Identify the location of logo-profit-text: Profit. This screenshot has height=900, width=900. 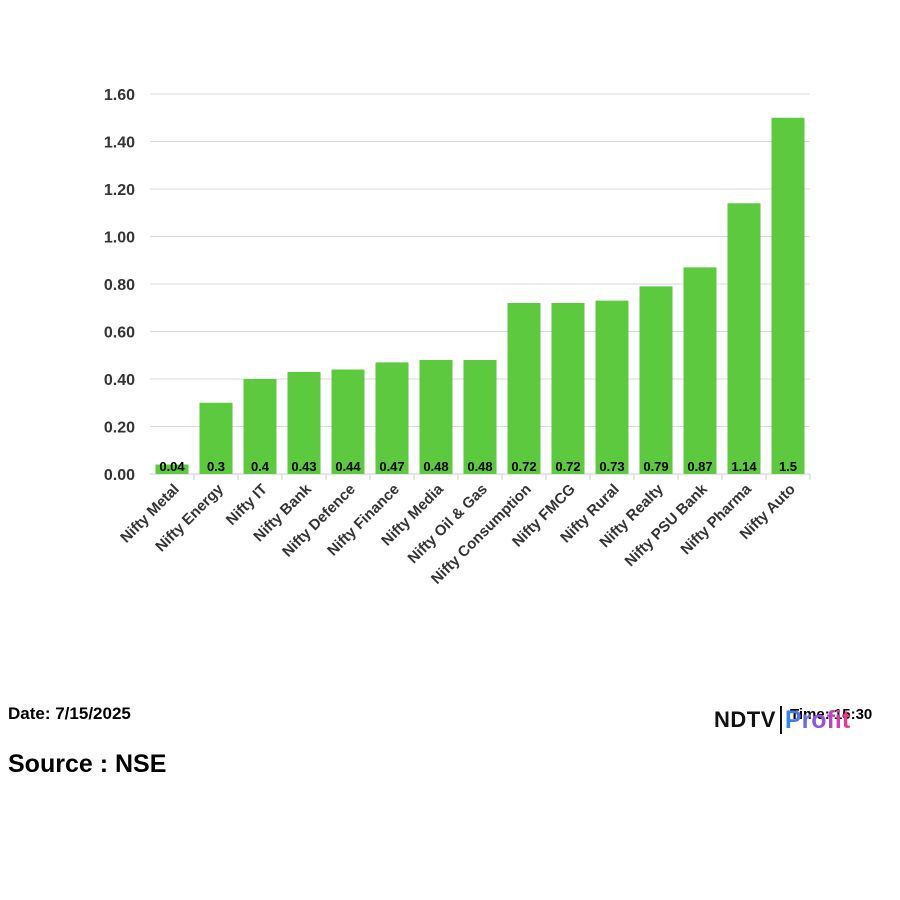
(817, 719).